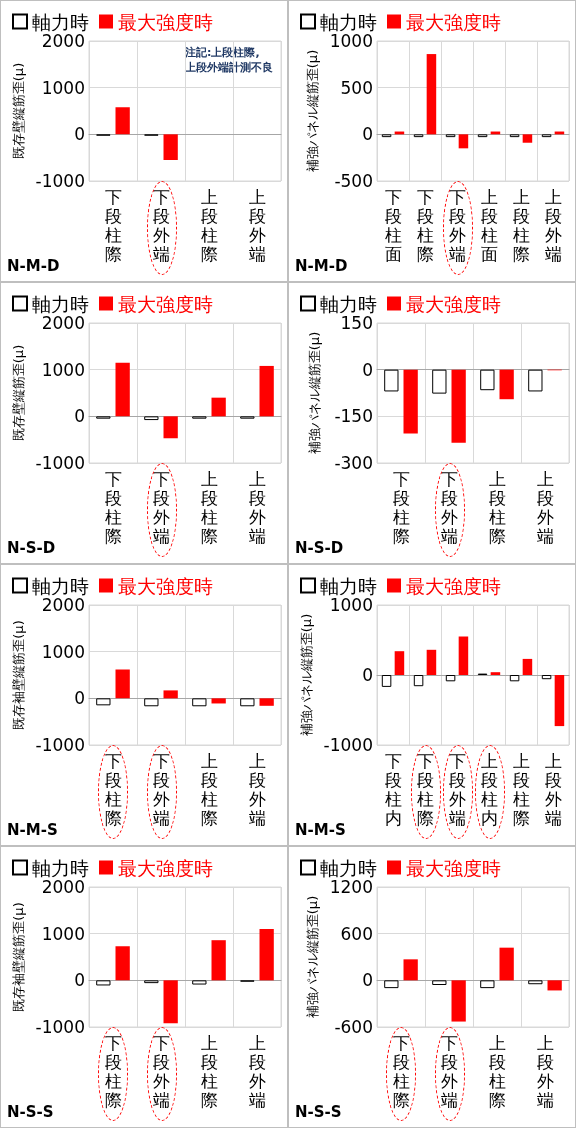 Image resolution: width=576 pixels, height=1128 pixels. What do you see at coordinates (18, 675) in the screenshot?
I see `y-axis-title: 既存袖壁縦筋歪(μ)` at bounding box center [18, 675].